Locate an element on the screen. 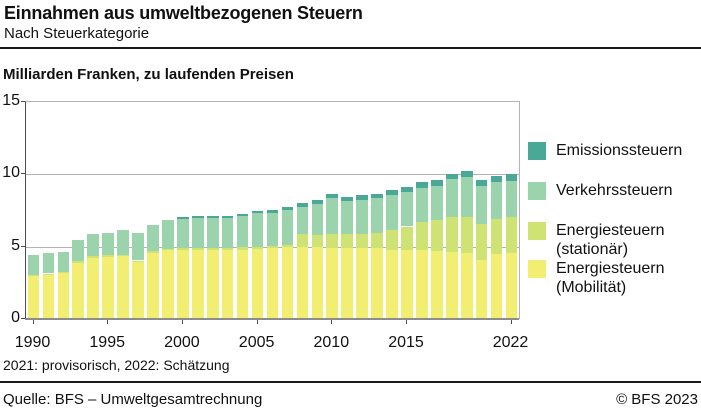 This screenshot has width=701, height=410. copyright-text: © BFS 2023 is located at coordinates (657, 399).